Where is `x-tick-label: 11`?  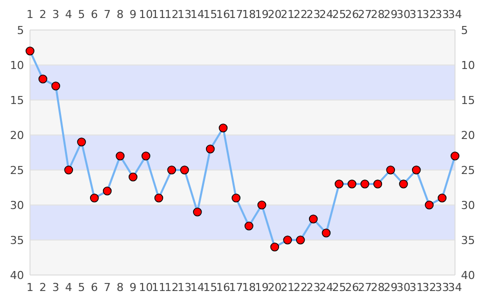
x-tick-label: 11 is located at coordinates (159, 287).